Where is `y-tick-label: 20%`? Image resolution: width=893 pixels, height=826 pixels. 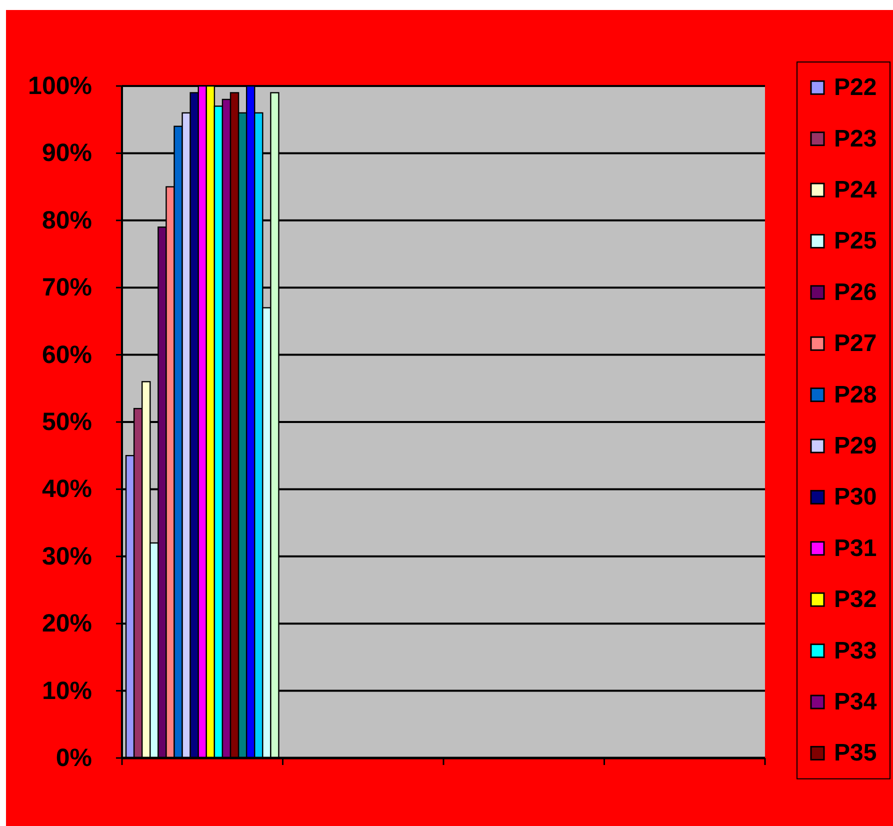
y-tick-label: 20% is located at coordinates (67, 624).